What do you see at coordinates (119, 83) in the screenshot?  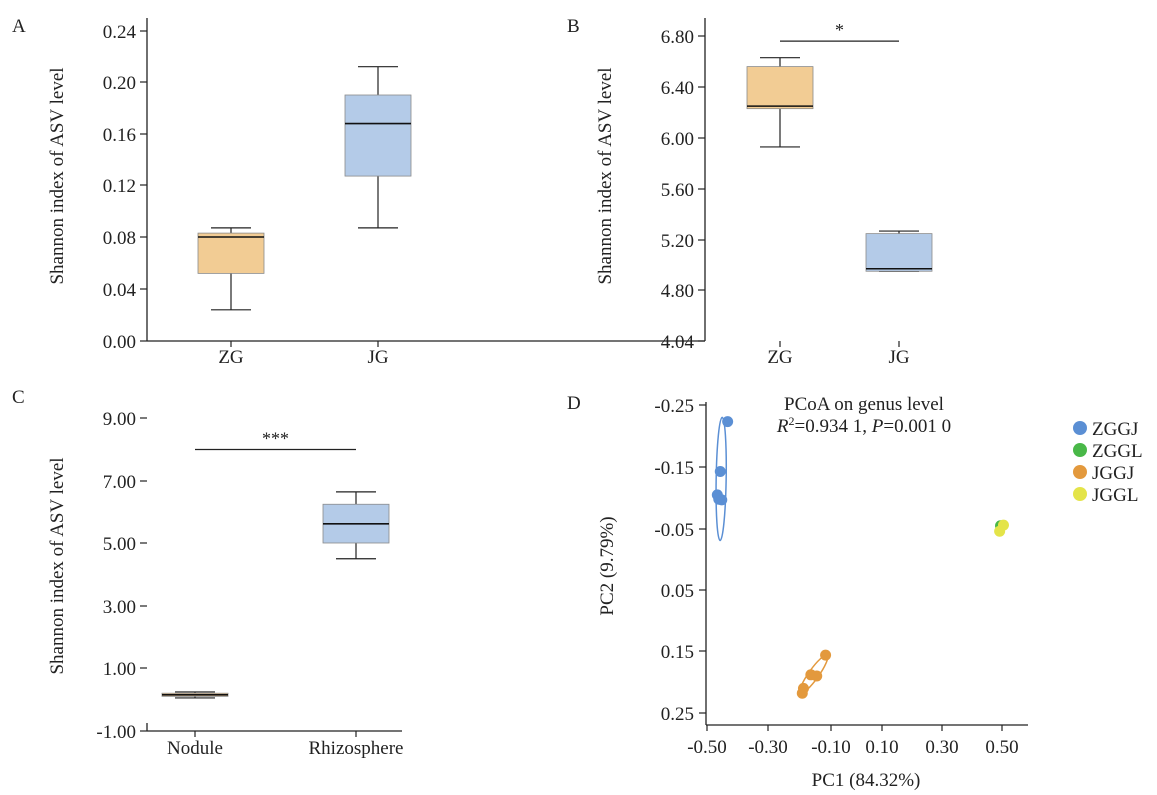 I see `y-tick-label: 0.20` at bounding box center [119, 83].